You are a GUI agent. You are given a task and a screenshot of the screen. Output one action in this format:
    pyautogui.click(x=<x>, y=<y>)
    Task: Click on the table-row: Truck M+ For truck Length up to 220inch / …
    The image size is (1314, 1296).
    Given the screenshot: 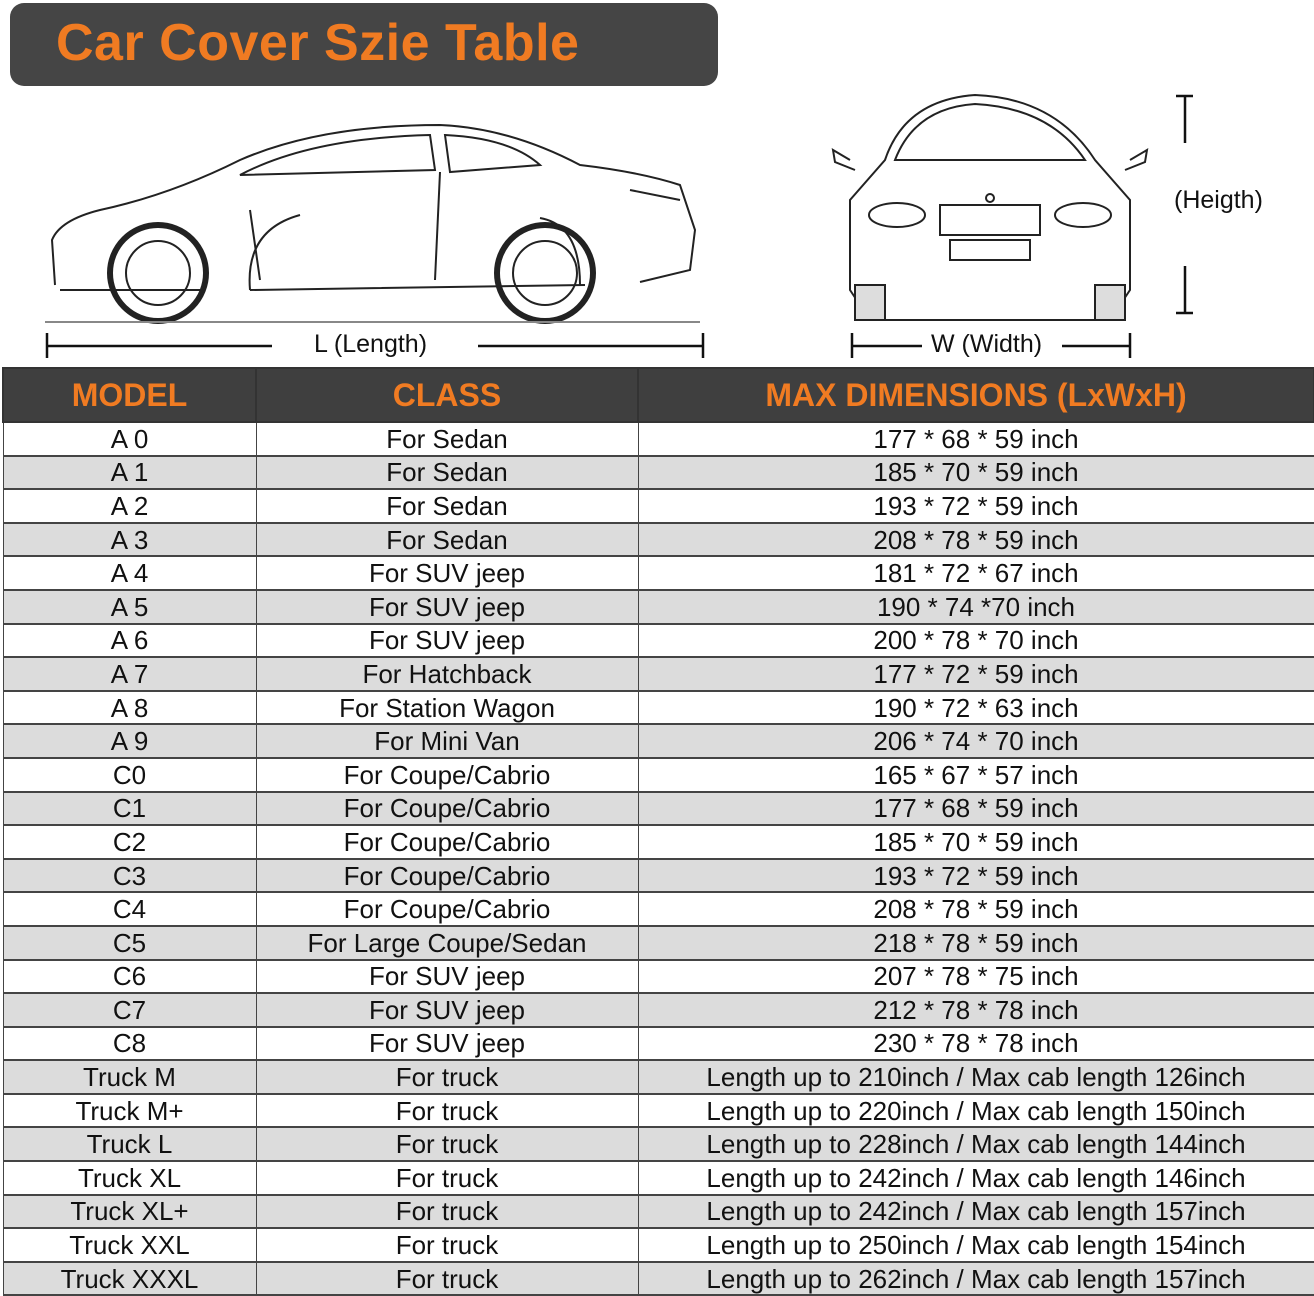 What is the action you would take?
    pyautogui.click(x=658, y=1111)
    